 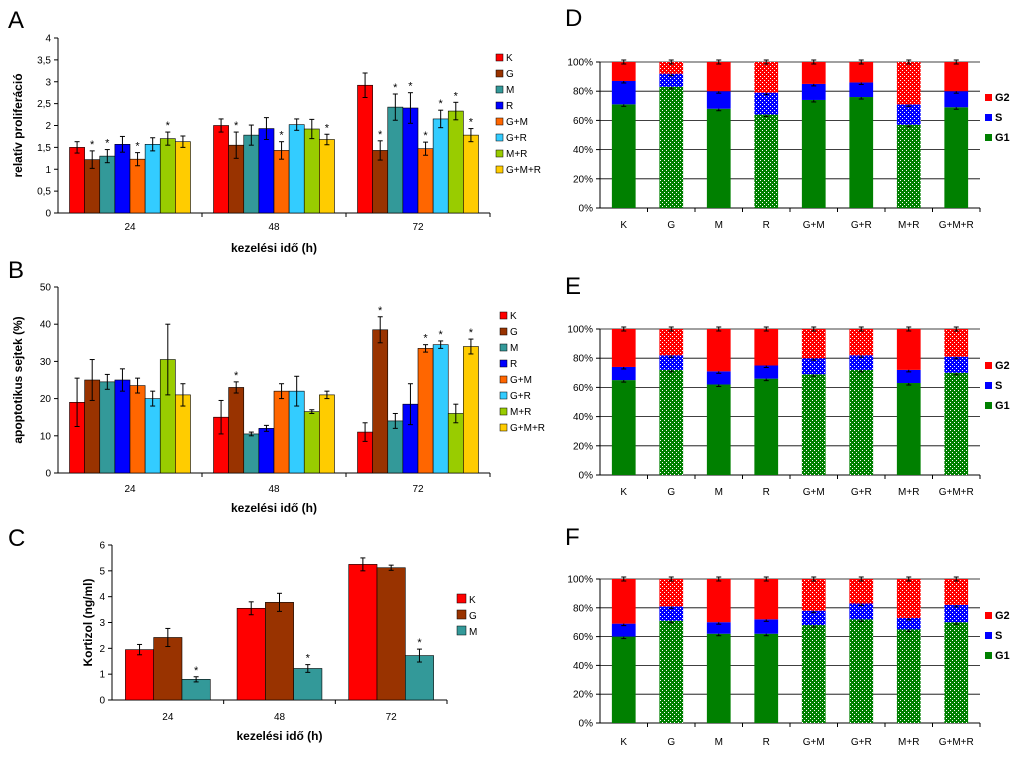 I want to click on x-tick-label: G, so click(x=671, y=225).